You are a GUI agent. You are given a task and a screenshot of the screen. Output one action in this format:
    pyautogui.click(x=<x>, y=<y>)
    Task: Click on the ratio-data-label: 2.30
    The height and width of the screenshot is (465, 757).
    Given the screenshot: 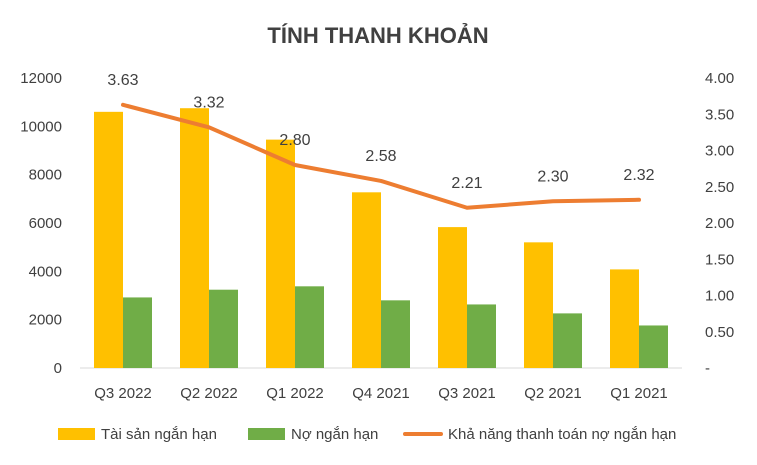 What is the action you would take?
    pyautogui.click(x=552, y=176)
    